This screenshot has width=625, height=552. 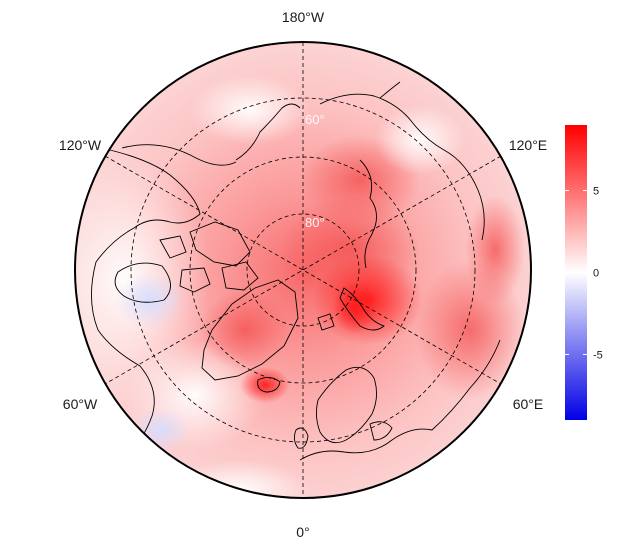 What do you see at coordinates (596, 192) in the screenshot?
I see `colorbar-tick-label: 5` at bounding box center [596, 192].